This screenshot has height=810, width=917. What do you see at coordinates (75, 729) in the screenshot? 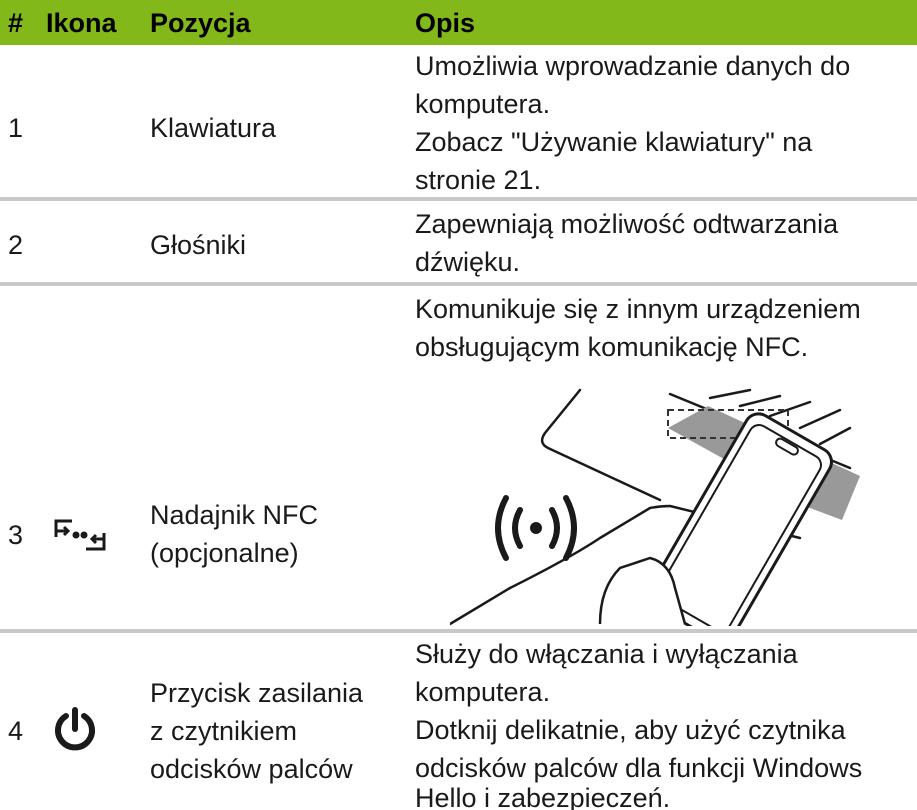
I see `power-icon` at bounding box center [75, 729].